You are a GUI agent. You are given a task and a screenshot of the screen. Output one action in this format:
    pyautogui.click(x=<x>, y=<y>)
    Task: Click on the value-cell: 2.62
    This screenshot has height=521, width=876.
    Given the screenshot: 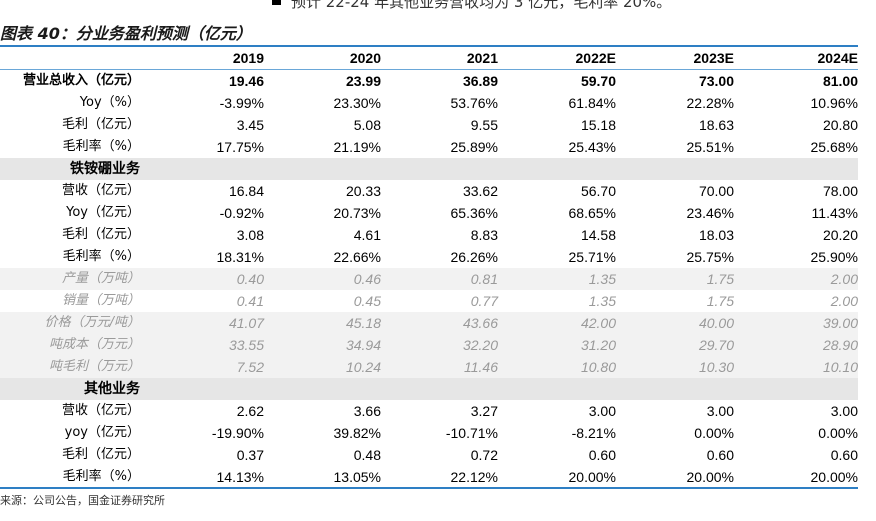 What is the action you would take?
    pyautogui.click(x=250, y=411)
    